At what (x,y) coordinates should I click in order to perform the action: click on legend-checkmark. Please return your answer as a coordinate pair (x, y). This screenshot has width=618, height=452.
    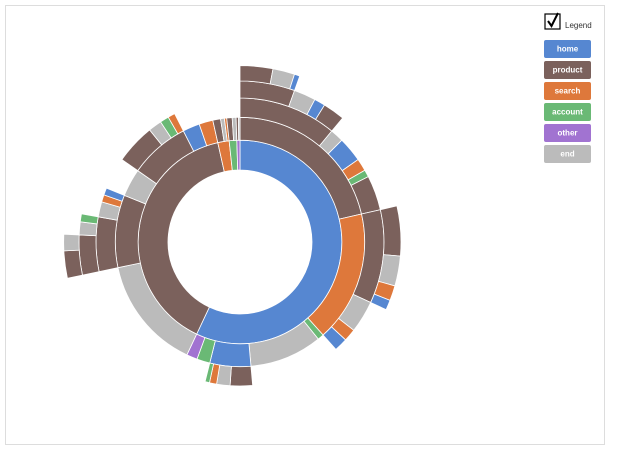
    Looking at the image, I should click on (553, 20).